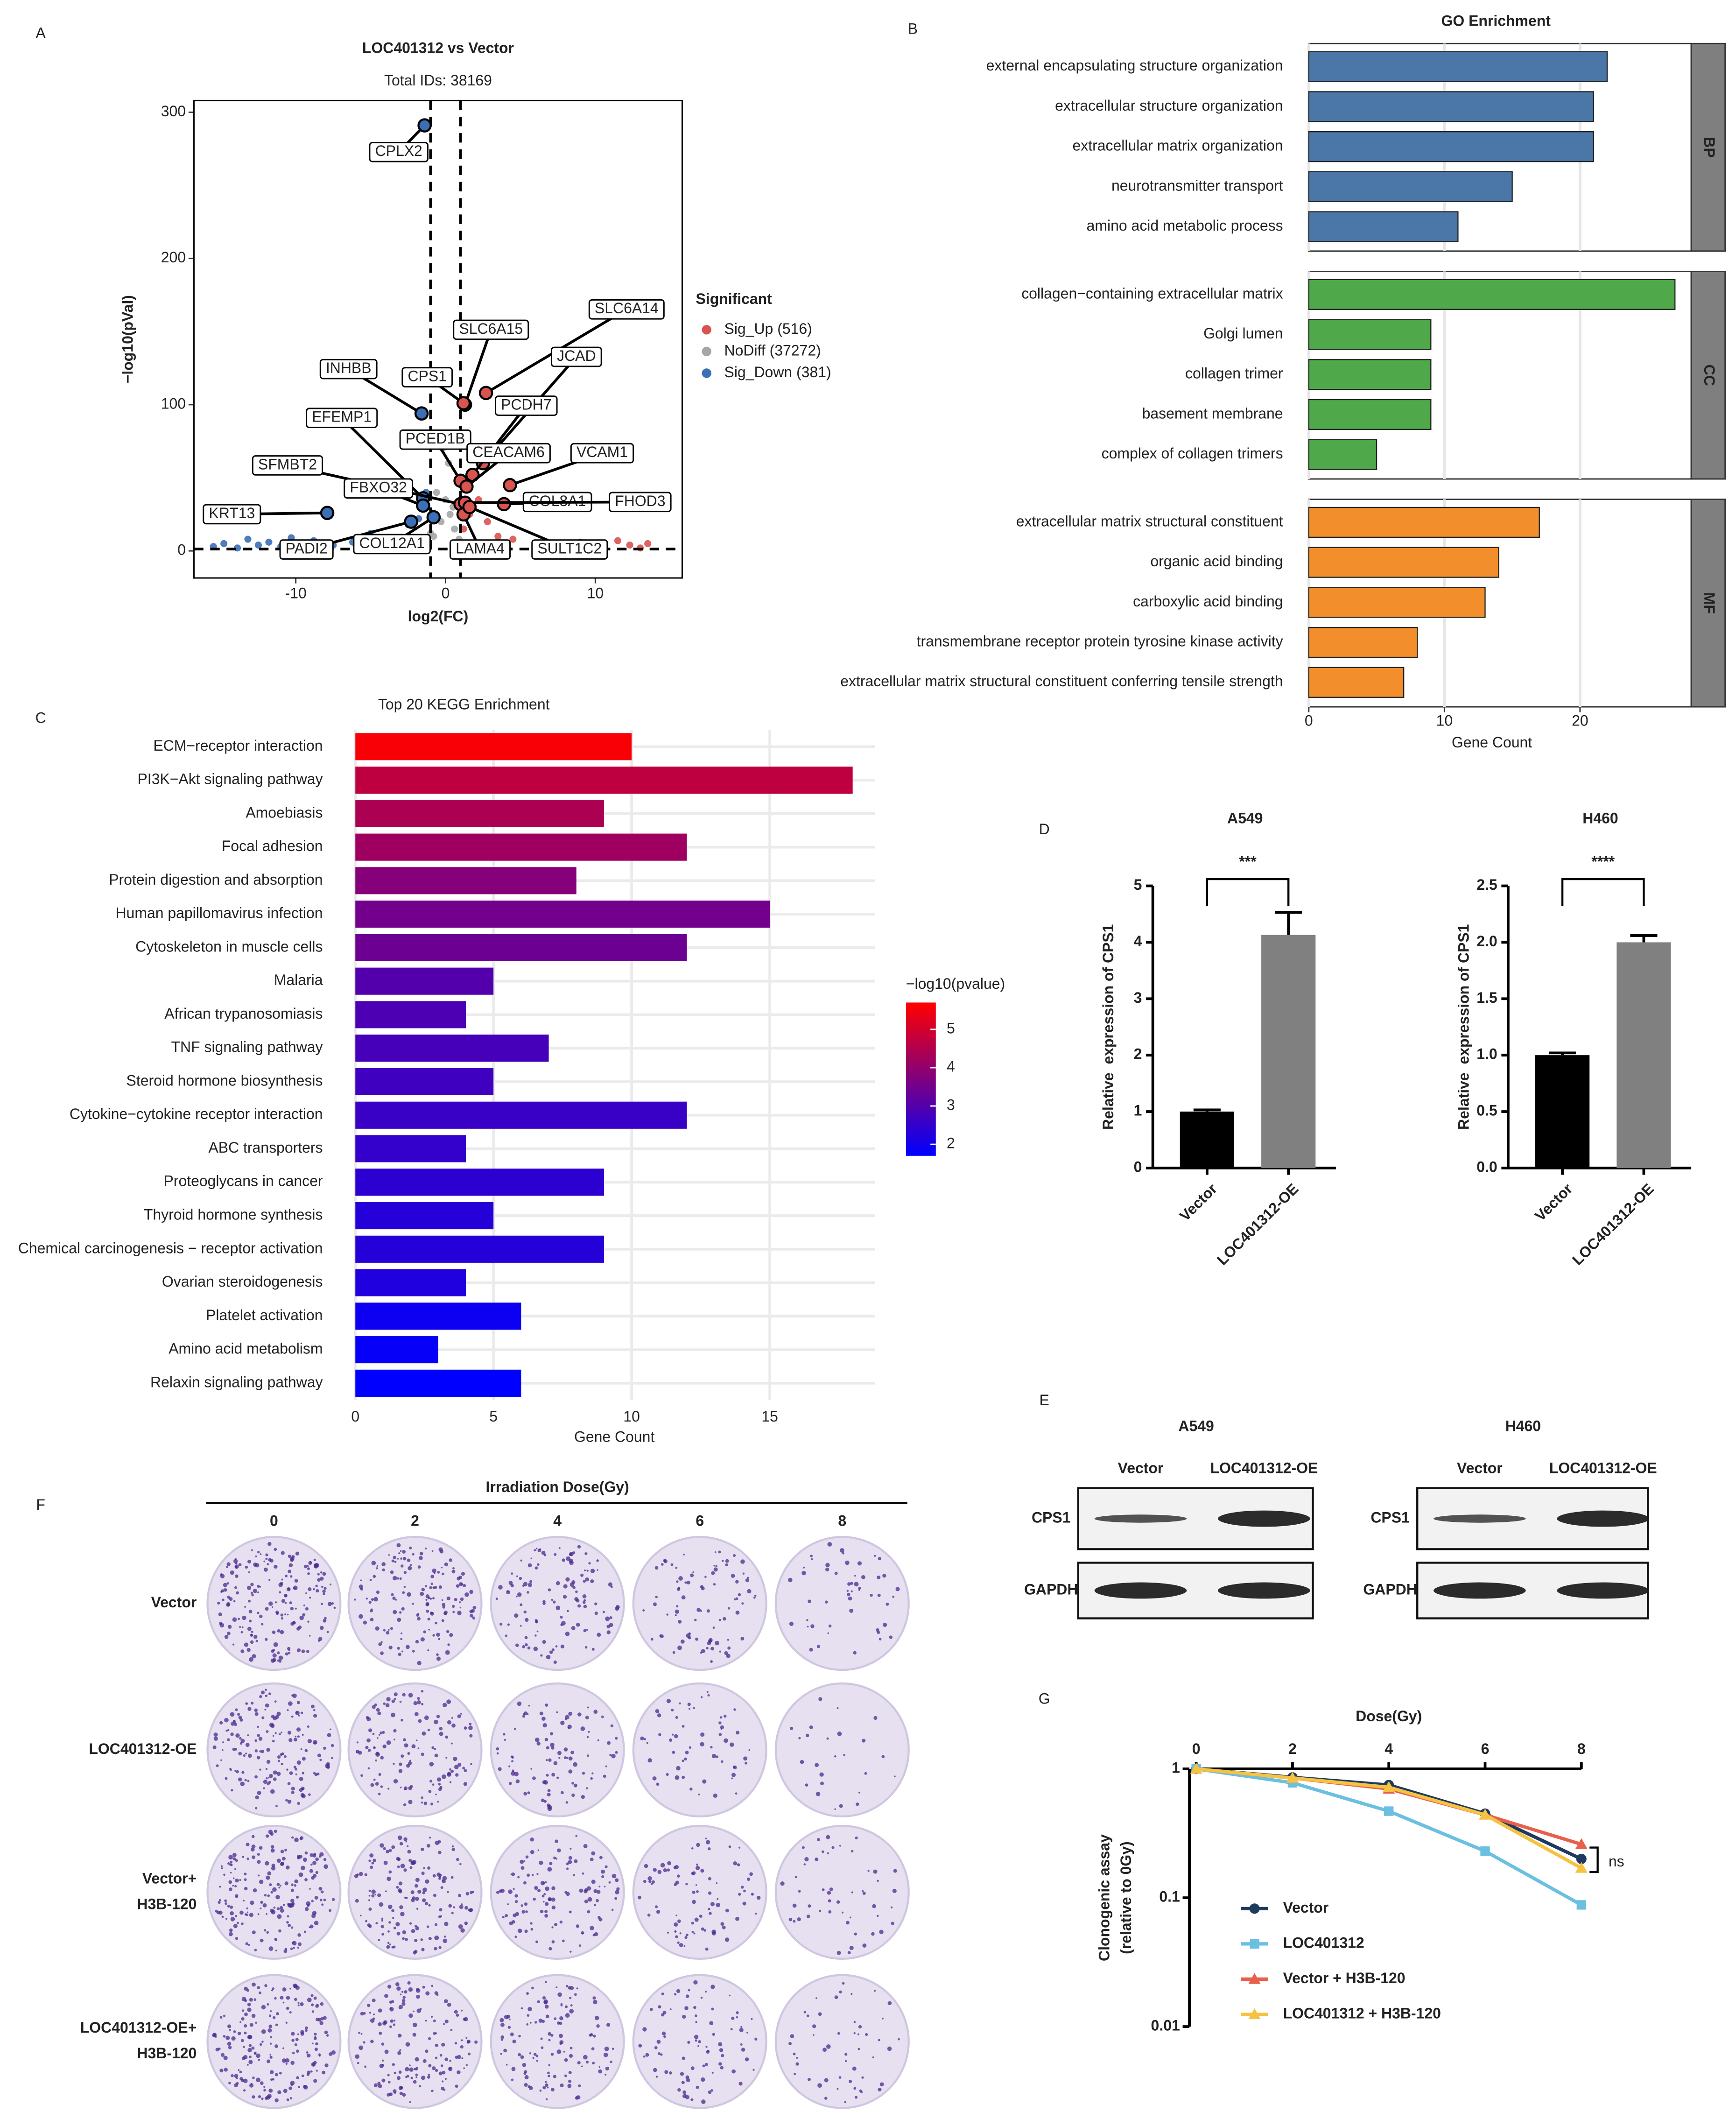 The height and width of the screenshot is (2119, 1736). I want to click on x-tick-label: 4, so click(1389, 1748).